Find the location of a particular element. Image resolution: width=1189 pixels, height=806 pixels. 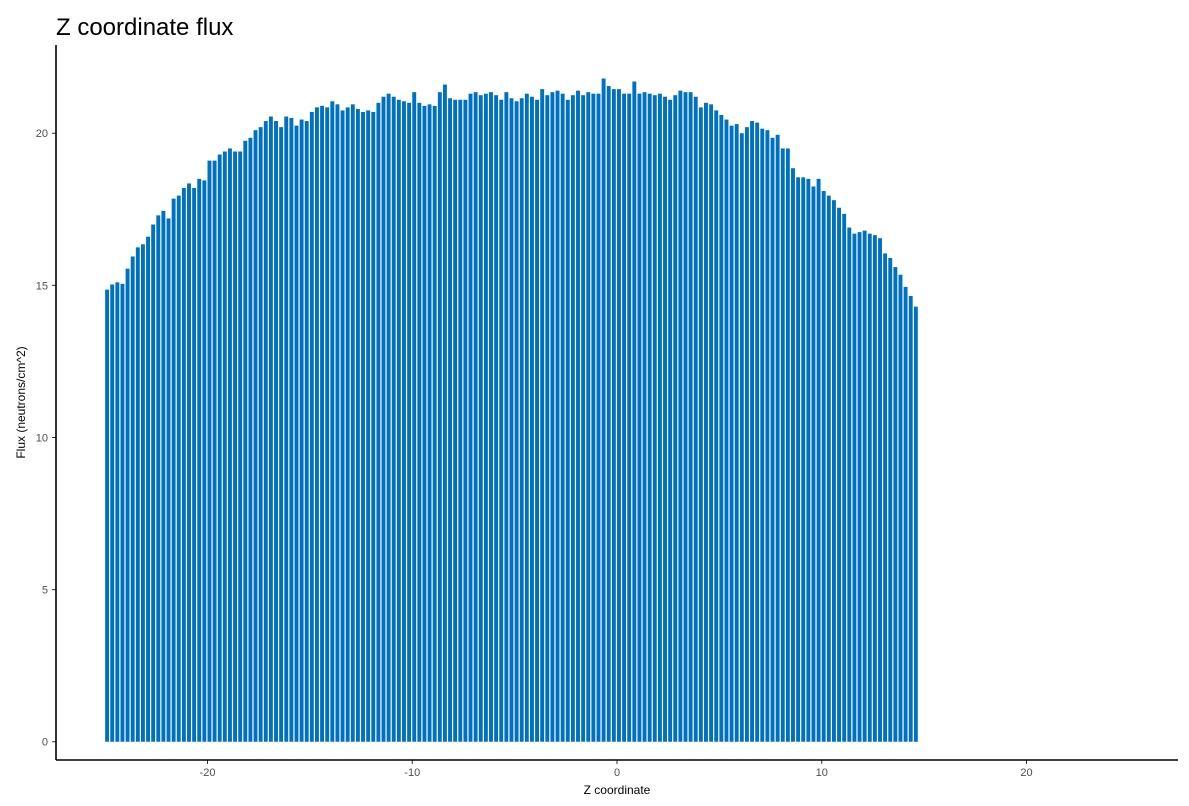

y-axis-label: Flux (neutrons/cm^2) is located at coordinates (21, 402).